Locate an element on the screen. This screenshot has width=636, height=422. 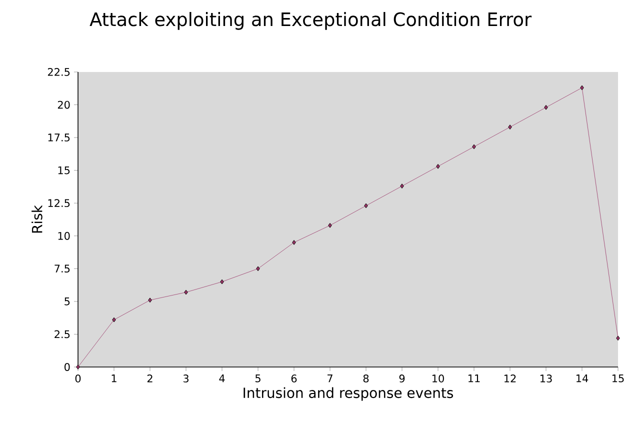
x-tick-label: 9 is located at coordinates (402, 378).